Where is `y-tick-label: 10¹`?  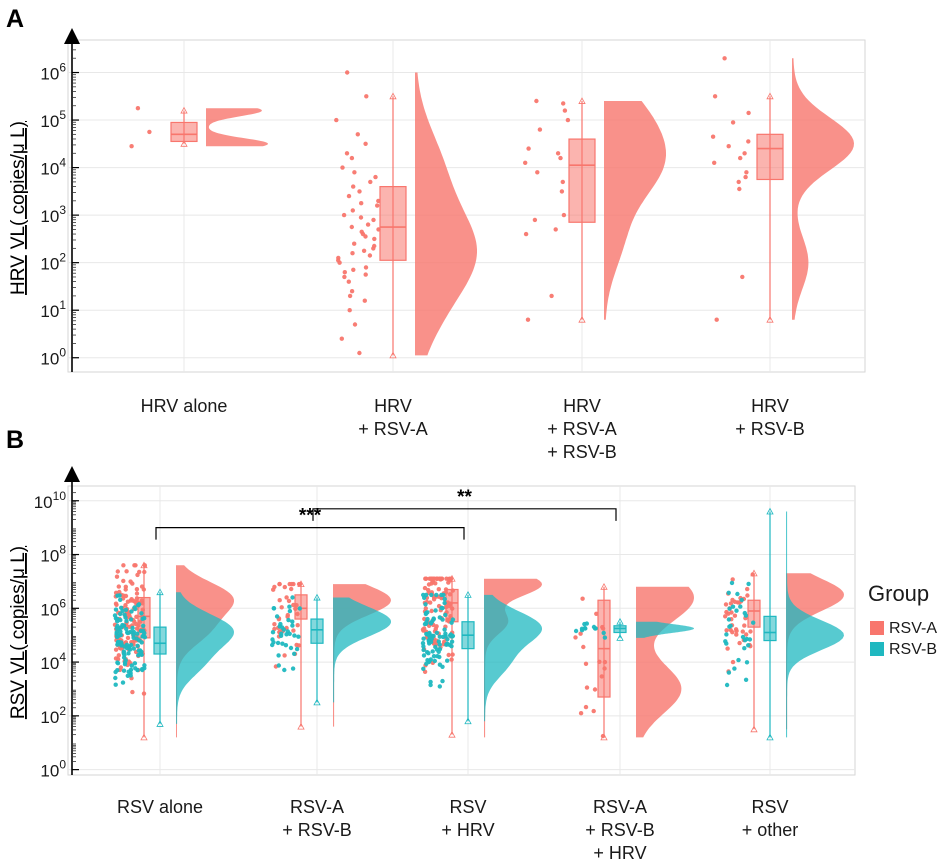
y-tick-label: 10¹ is located at coordinates (53, 309).